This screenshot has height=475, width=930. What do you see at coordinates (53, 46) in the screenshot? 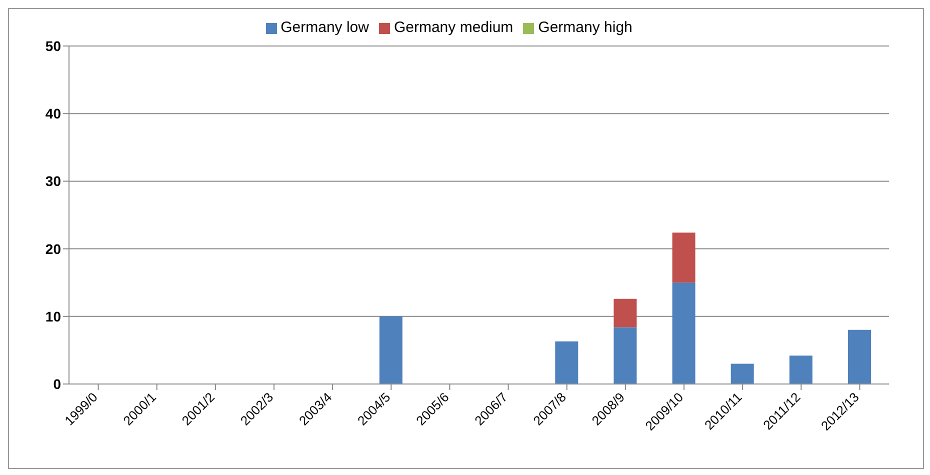
I see `y-tick-label: 50` at bounding box center [53, 46].